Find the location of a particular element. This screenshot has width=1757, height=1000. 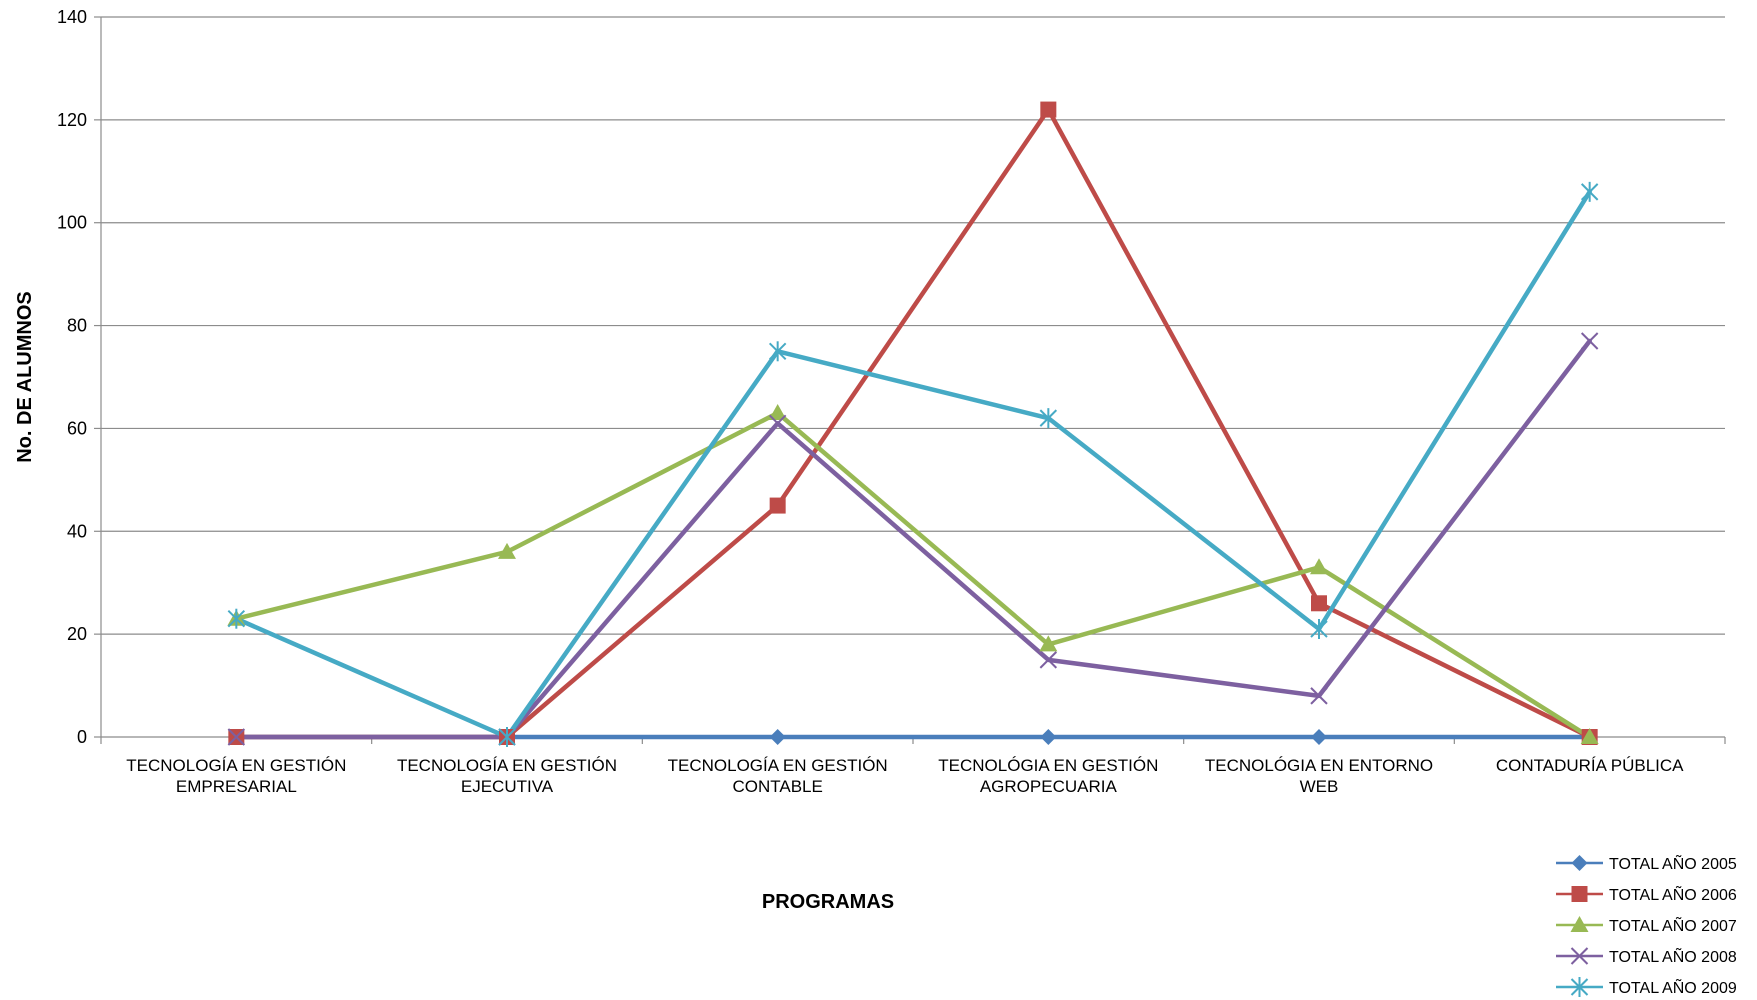

x-tick-label: TECNOLOGÍA EN GESTIÓN EJECUTIVA is located at coordinates (507, 776).